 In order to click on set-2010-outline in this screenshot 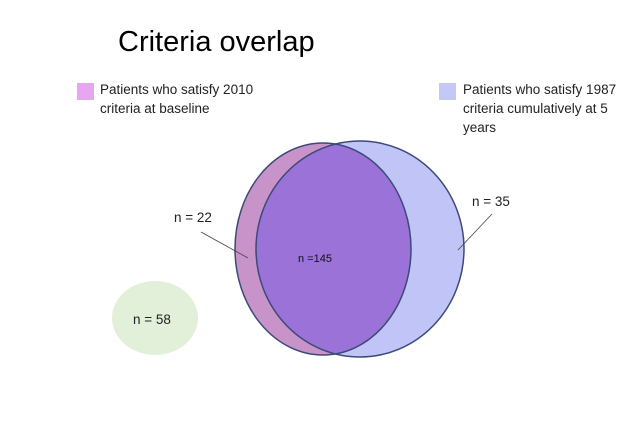, I will do `click(323, 249)`.